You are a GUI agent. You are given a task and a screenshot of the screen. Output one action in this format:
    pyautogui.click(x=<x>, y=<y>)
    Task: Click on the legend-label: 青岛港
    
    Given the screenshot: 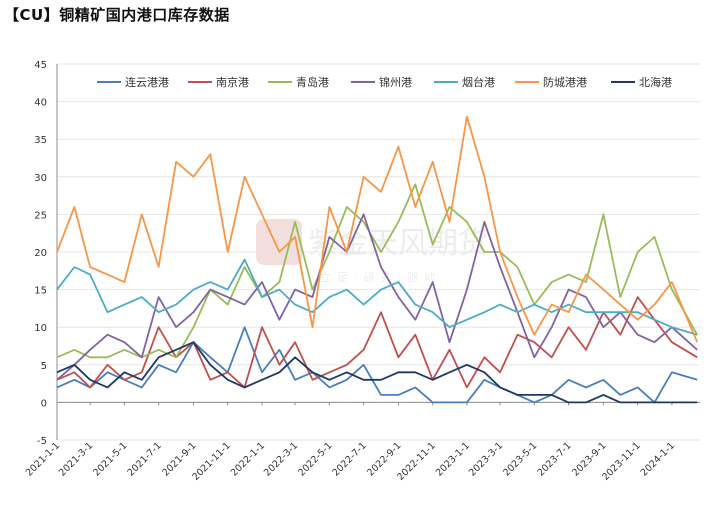 What is the action you would take?
    pyautogui.click(x=312, y=82)
    